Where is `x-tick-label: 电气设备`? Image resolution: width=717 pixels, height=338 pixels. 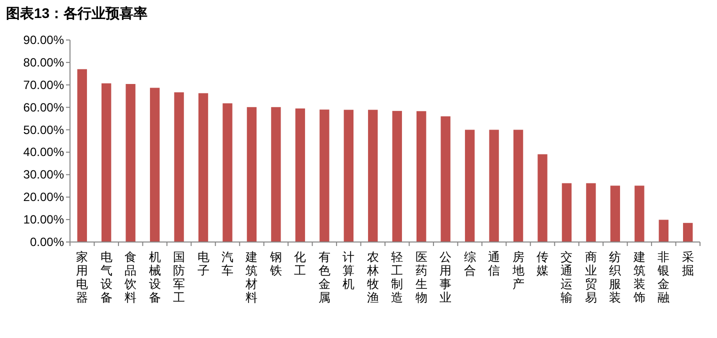
x-tick-label: 电气设备 is located at coordinates (106, 277).